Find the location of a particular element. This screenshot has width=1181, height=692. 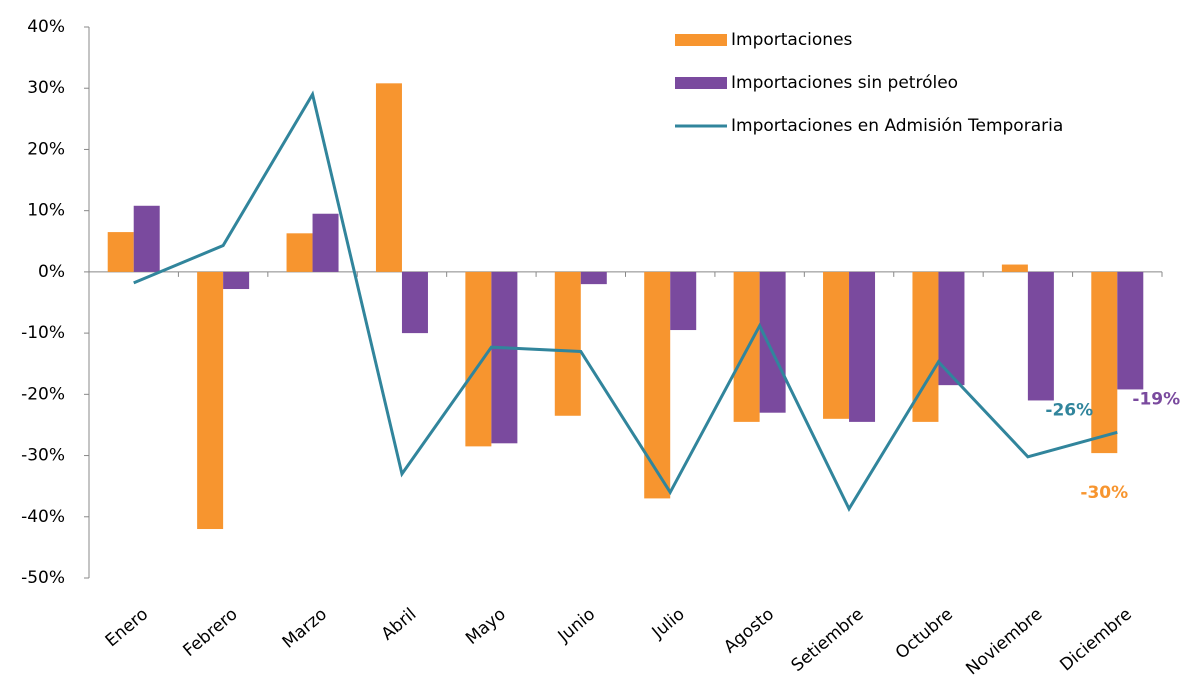

x-tick-label: Diciembre is located at coordinates (1095, 639).